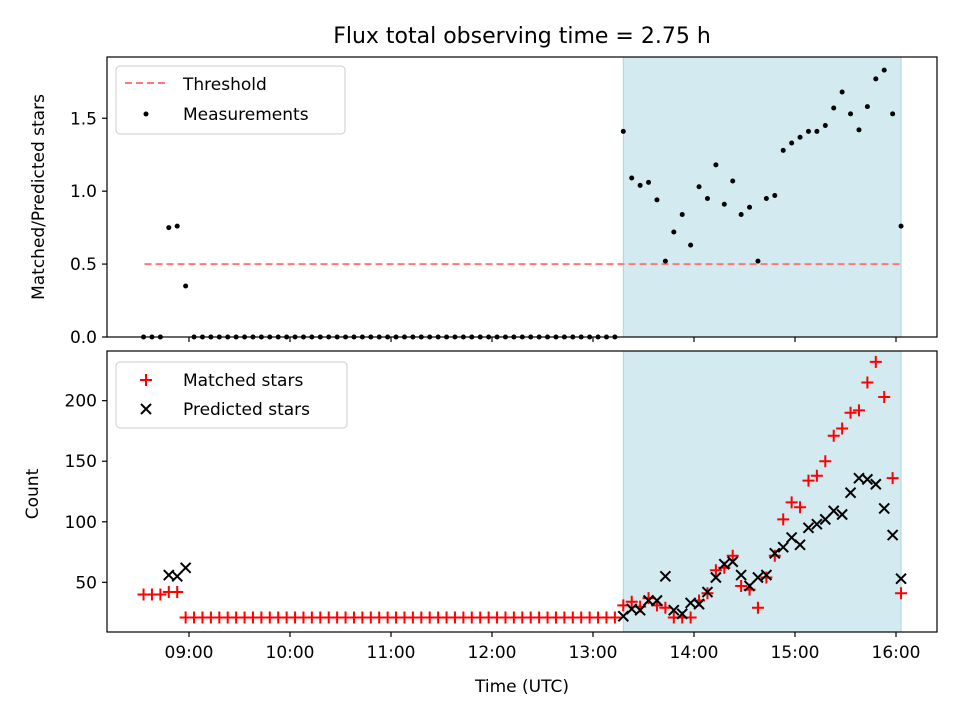  What do you see at coordinates (83, 338) in the screenshot?
I see `ratio-y-tick-label: 0.0` at bounding box center [83, 338].